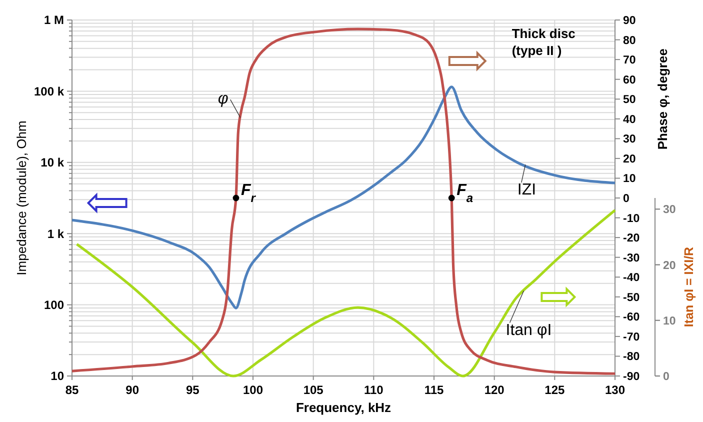  Describe the element at coordinates (629, 100) in the screenshot. I see `y2-tick-label: 50` at that location.